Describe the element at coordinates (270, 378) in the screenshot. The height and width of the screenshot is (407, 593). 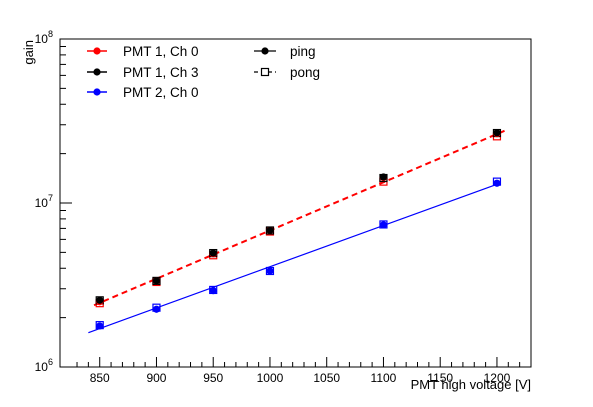
I see `x-tick-label: 1000` at that location.